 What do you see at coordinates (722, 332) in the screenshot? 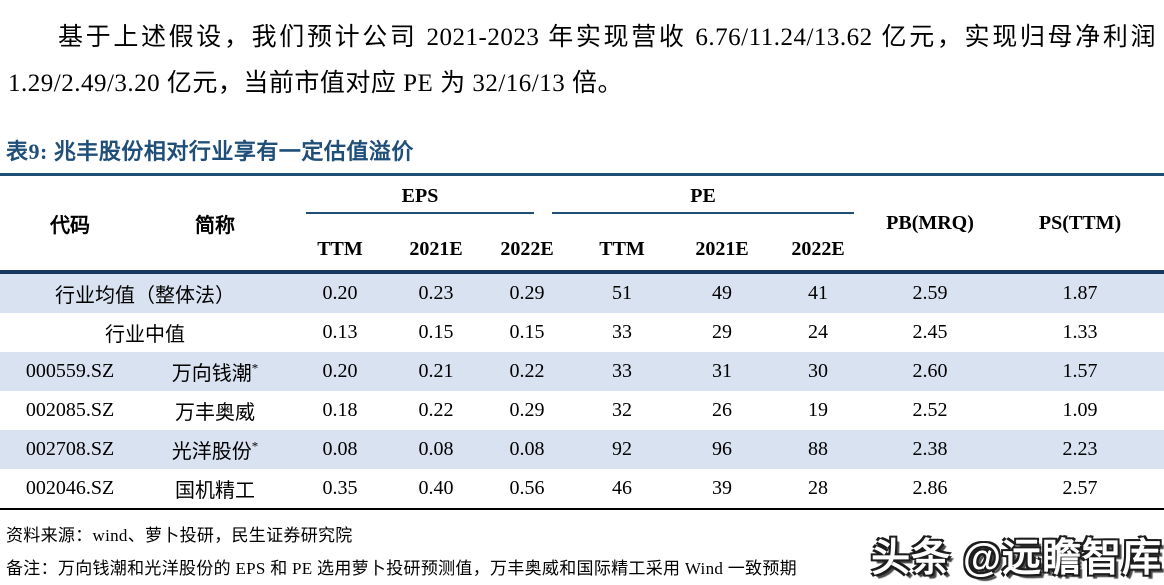
I see `cell-pe-2021e: 29` at bounding box center [722, 332].